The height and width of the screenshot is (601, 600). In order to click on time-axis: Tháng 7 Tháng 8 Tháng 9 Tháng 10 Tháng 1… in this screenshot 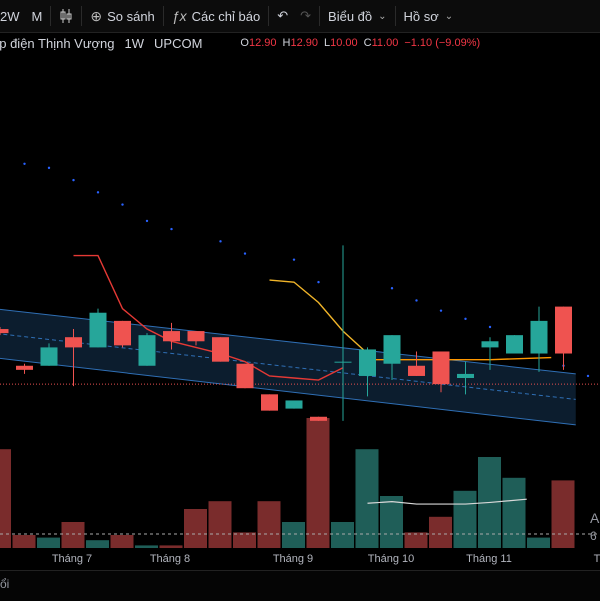, I will do `click(300, 559)`.